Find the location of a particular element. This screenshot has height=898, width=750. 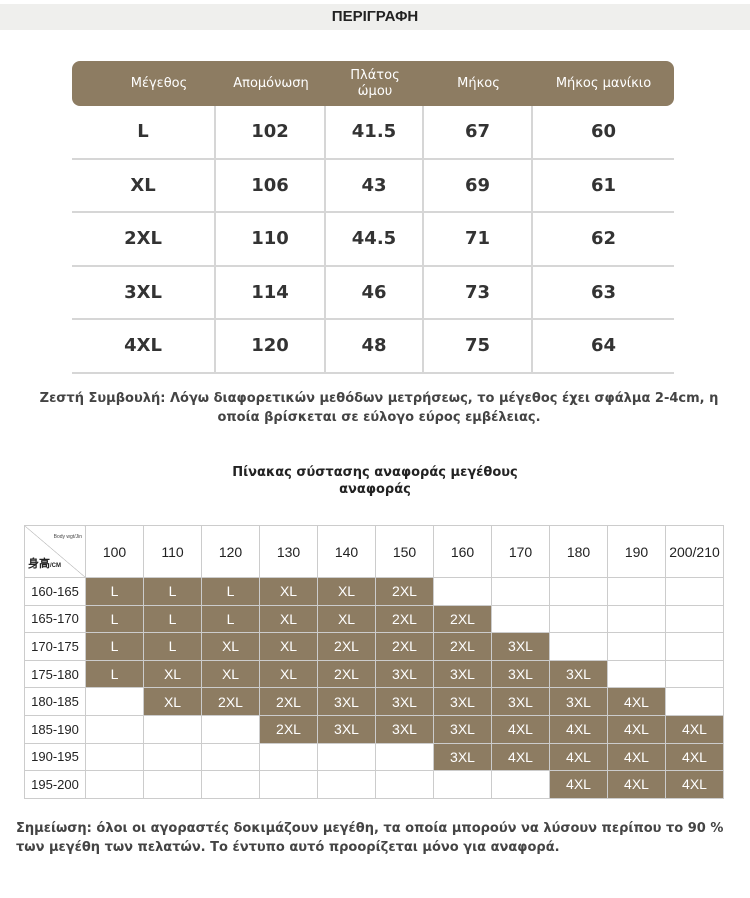

weight-header: 190 is located at coordinates (636, 551).